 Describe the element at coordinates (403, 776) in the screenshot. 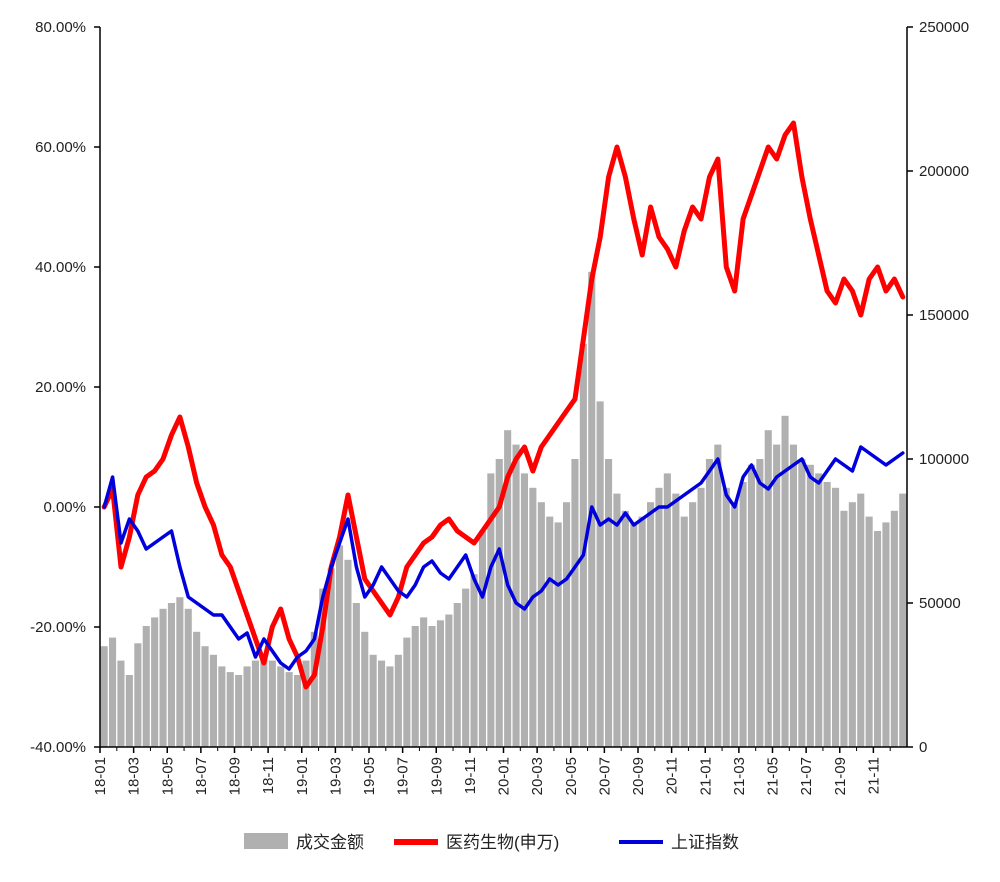

I see `x-tick-label: 19-07` at that location.